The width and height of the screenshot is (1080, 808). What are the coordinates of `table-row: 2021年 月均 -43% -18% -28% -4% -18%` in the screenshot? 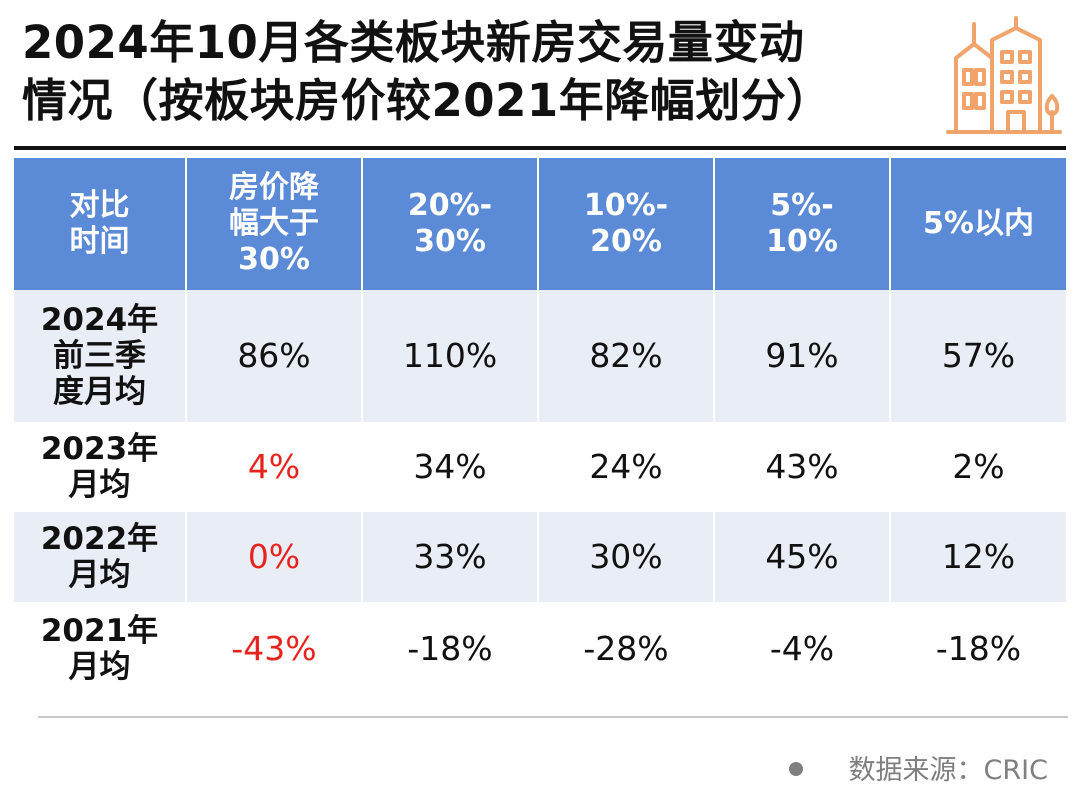 It's located at (540, 649).